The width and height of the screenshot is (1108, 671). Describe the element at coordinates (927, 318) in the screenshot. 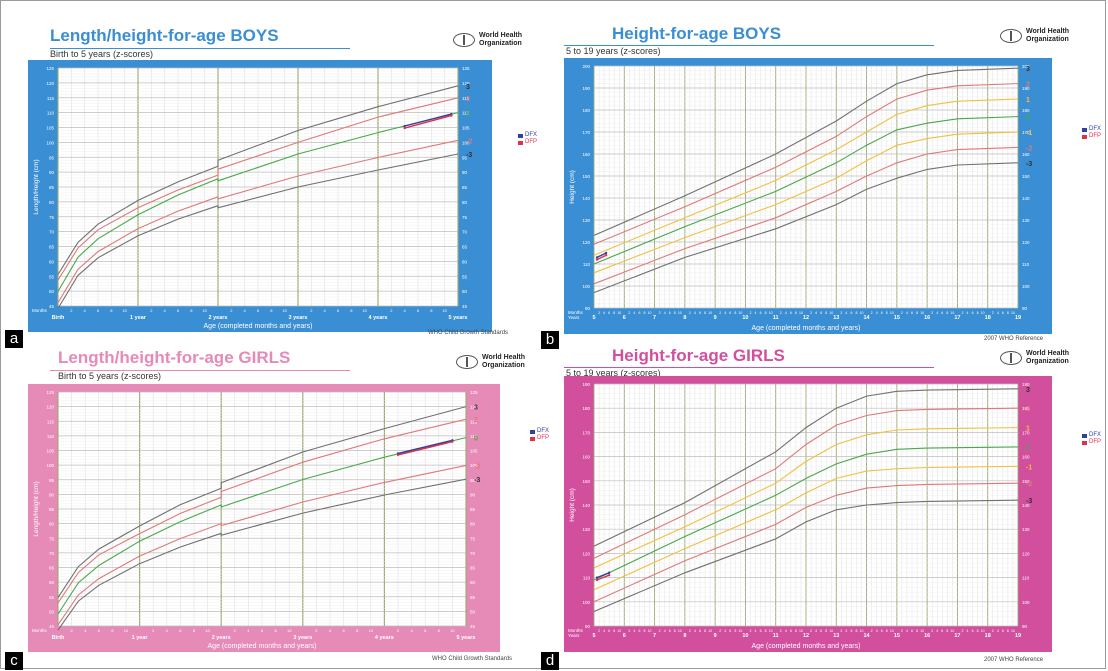

I see `x-year-tick-label: 16` at that location.